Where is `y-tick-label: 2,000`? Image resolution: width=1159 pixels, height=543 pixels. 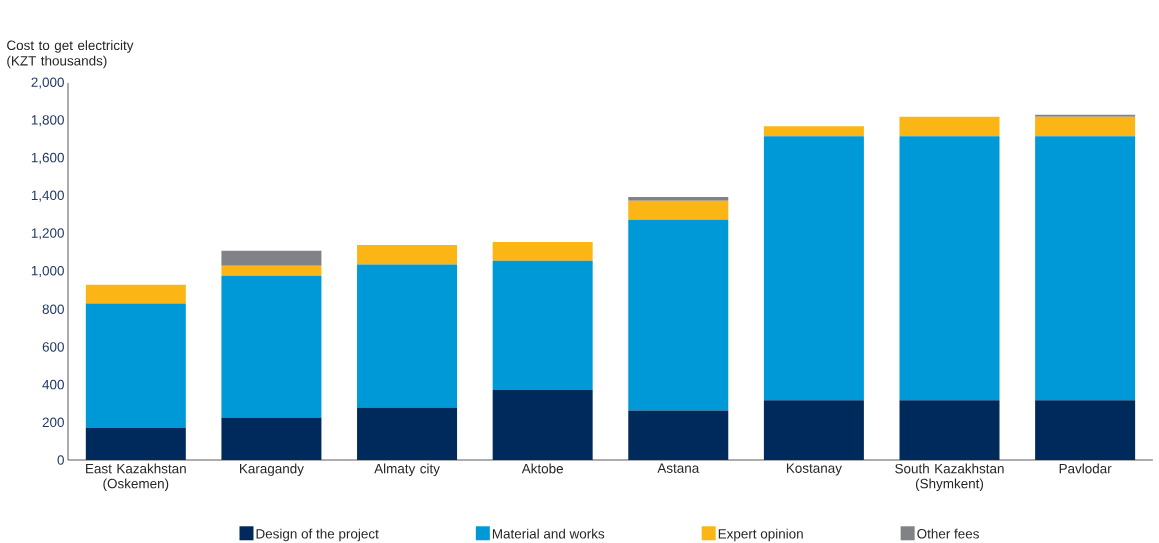 y-tick-label: 2,000 is located at coordinates (47, 83).